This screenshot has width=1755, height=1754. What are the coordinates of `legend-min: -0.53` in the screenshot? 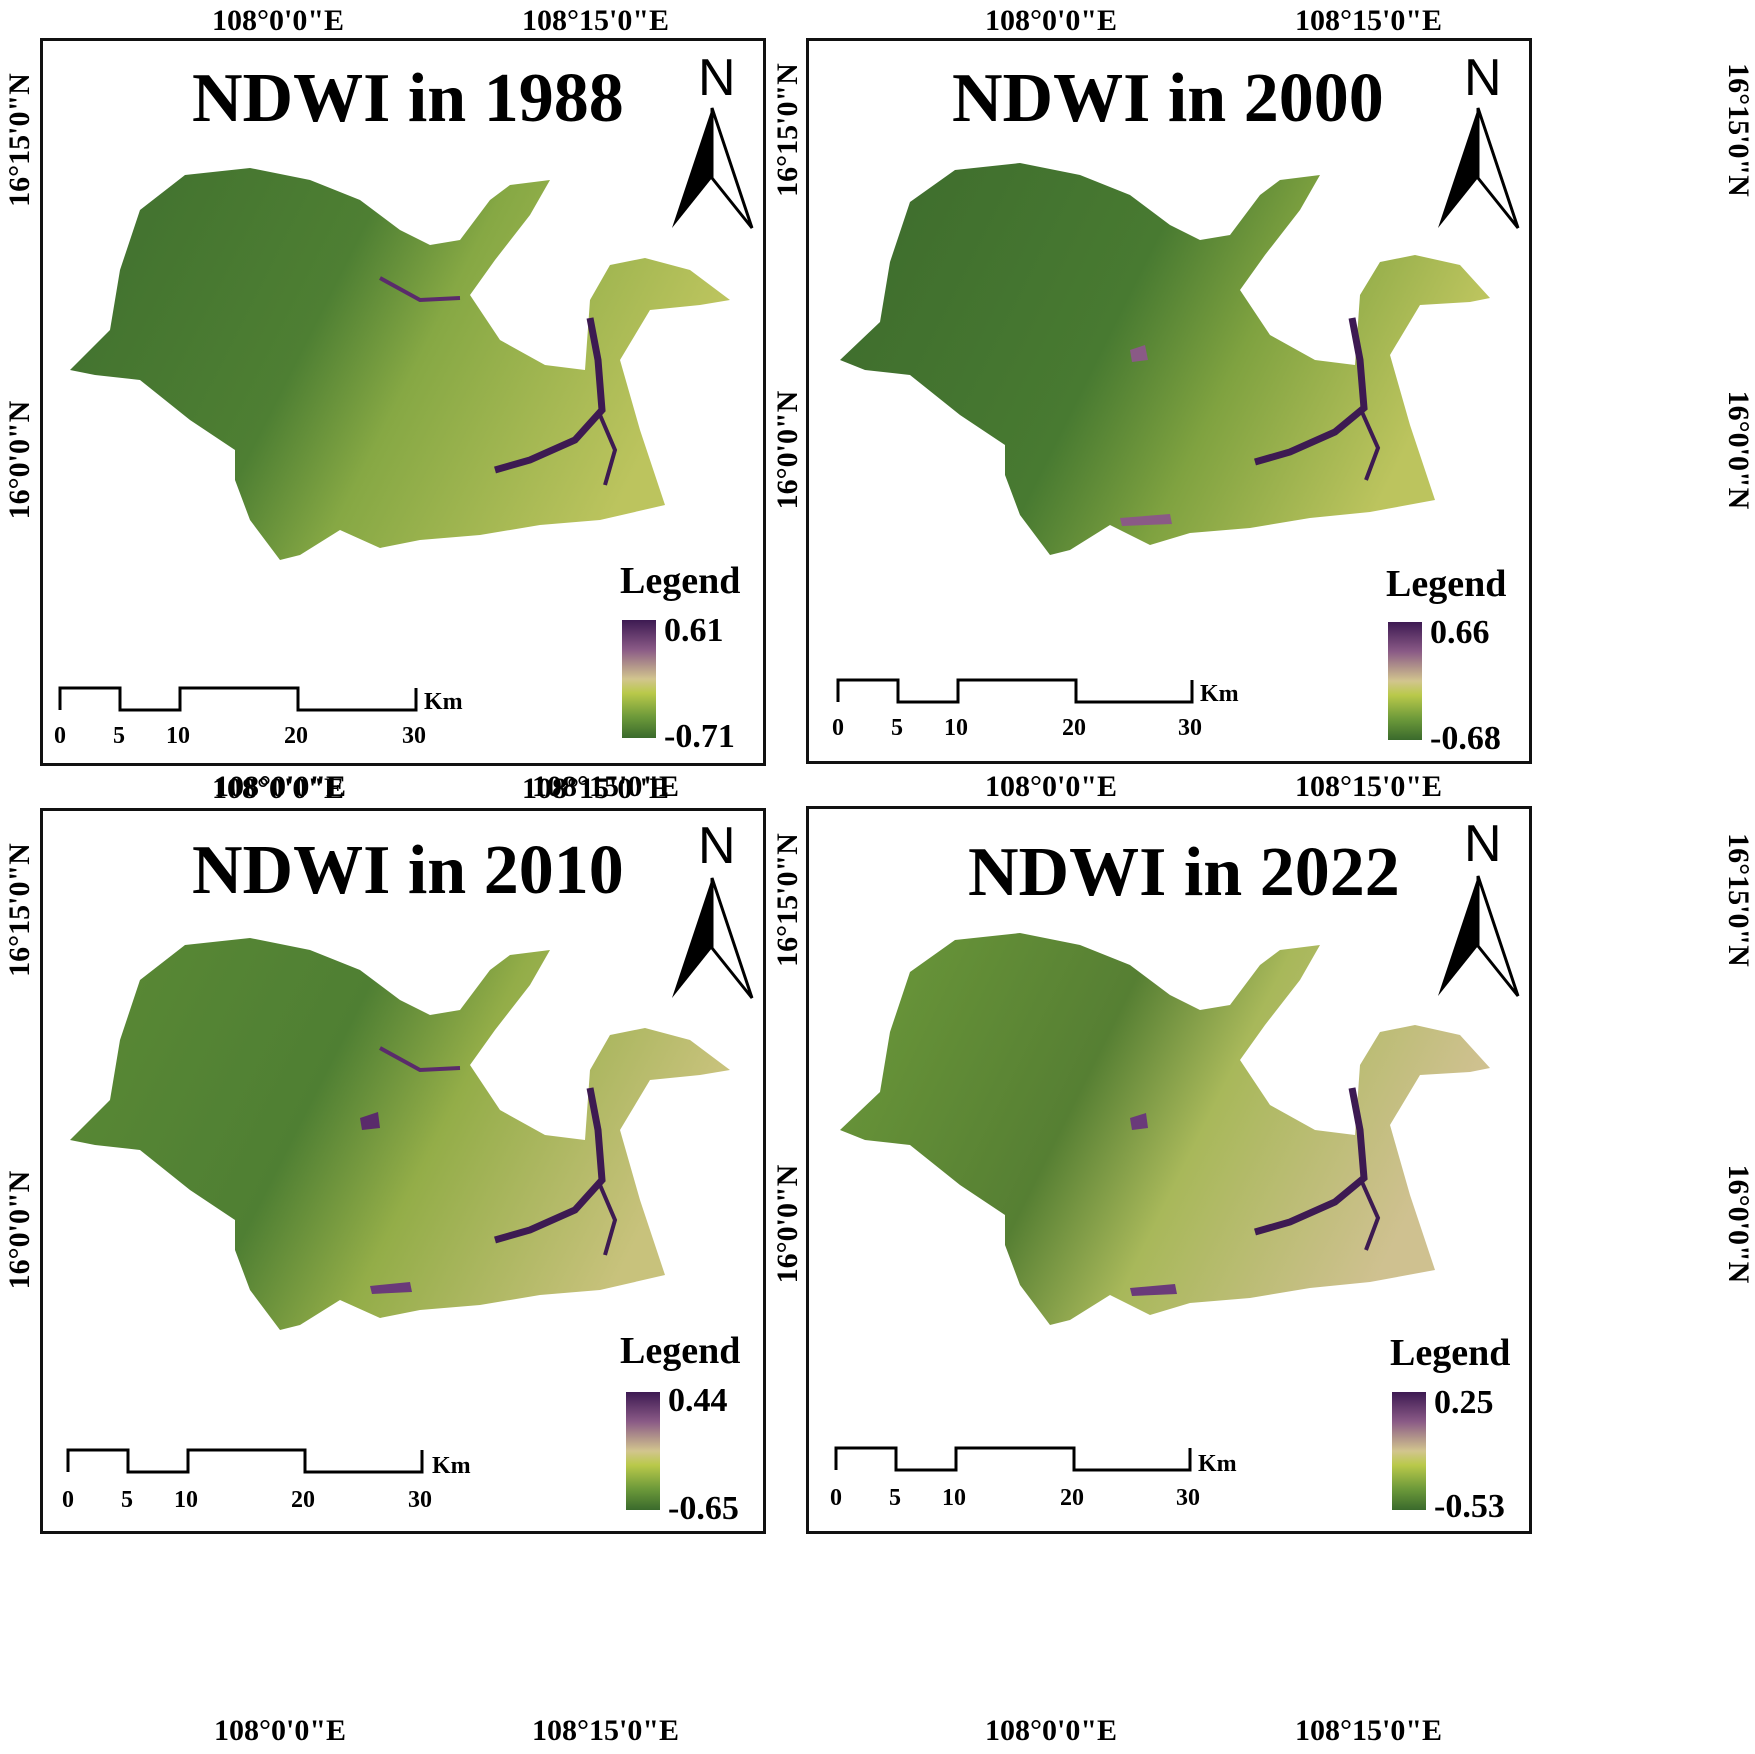 It's located at (1469, 1506).